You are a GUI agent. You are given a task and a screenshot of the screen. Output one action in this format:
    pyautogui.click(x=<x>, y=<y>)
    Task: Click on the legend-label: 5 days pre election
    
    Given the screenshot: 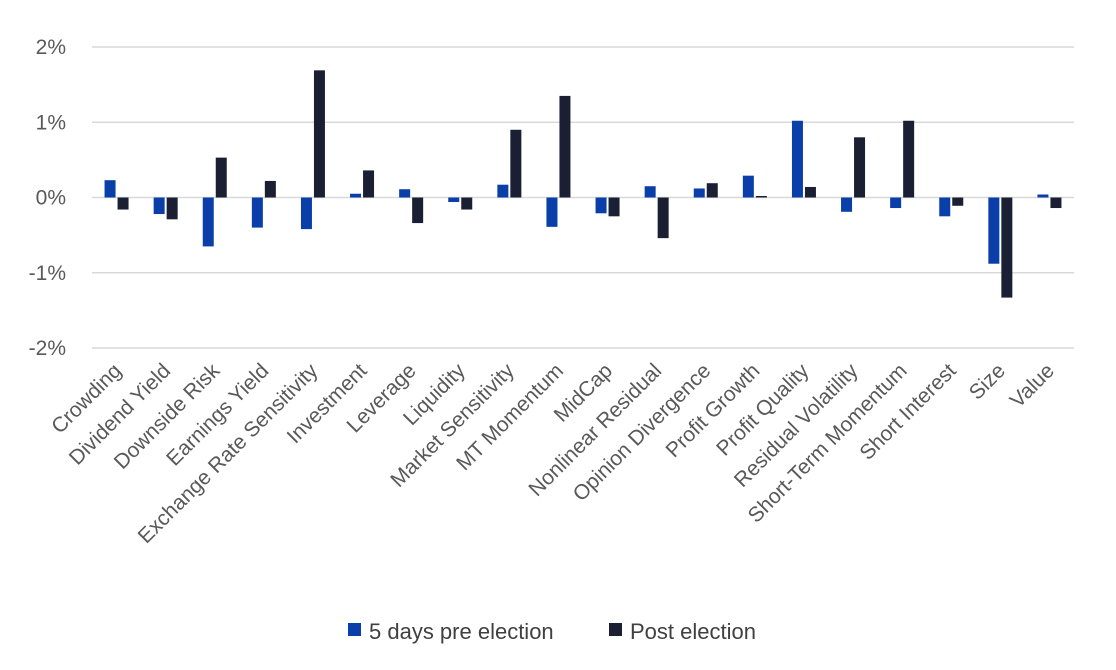 What is the action you would take?
    pyautogui.click(x=461, y=631)
    